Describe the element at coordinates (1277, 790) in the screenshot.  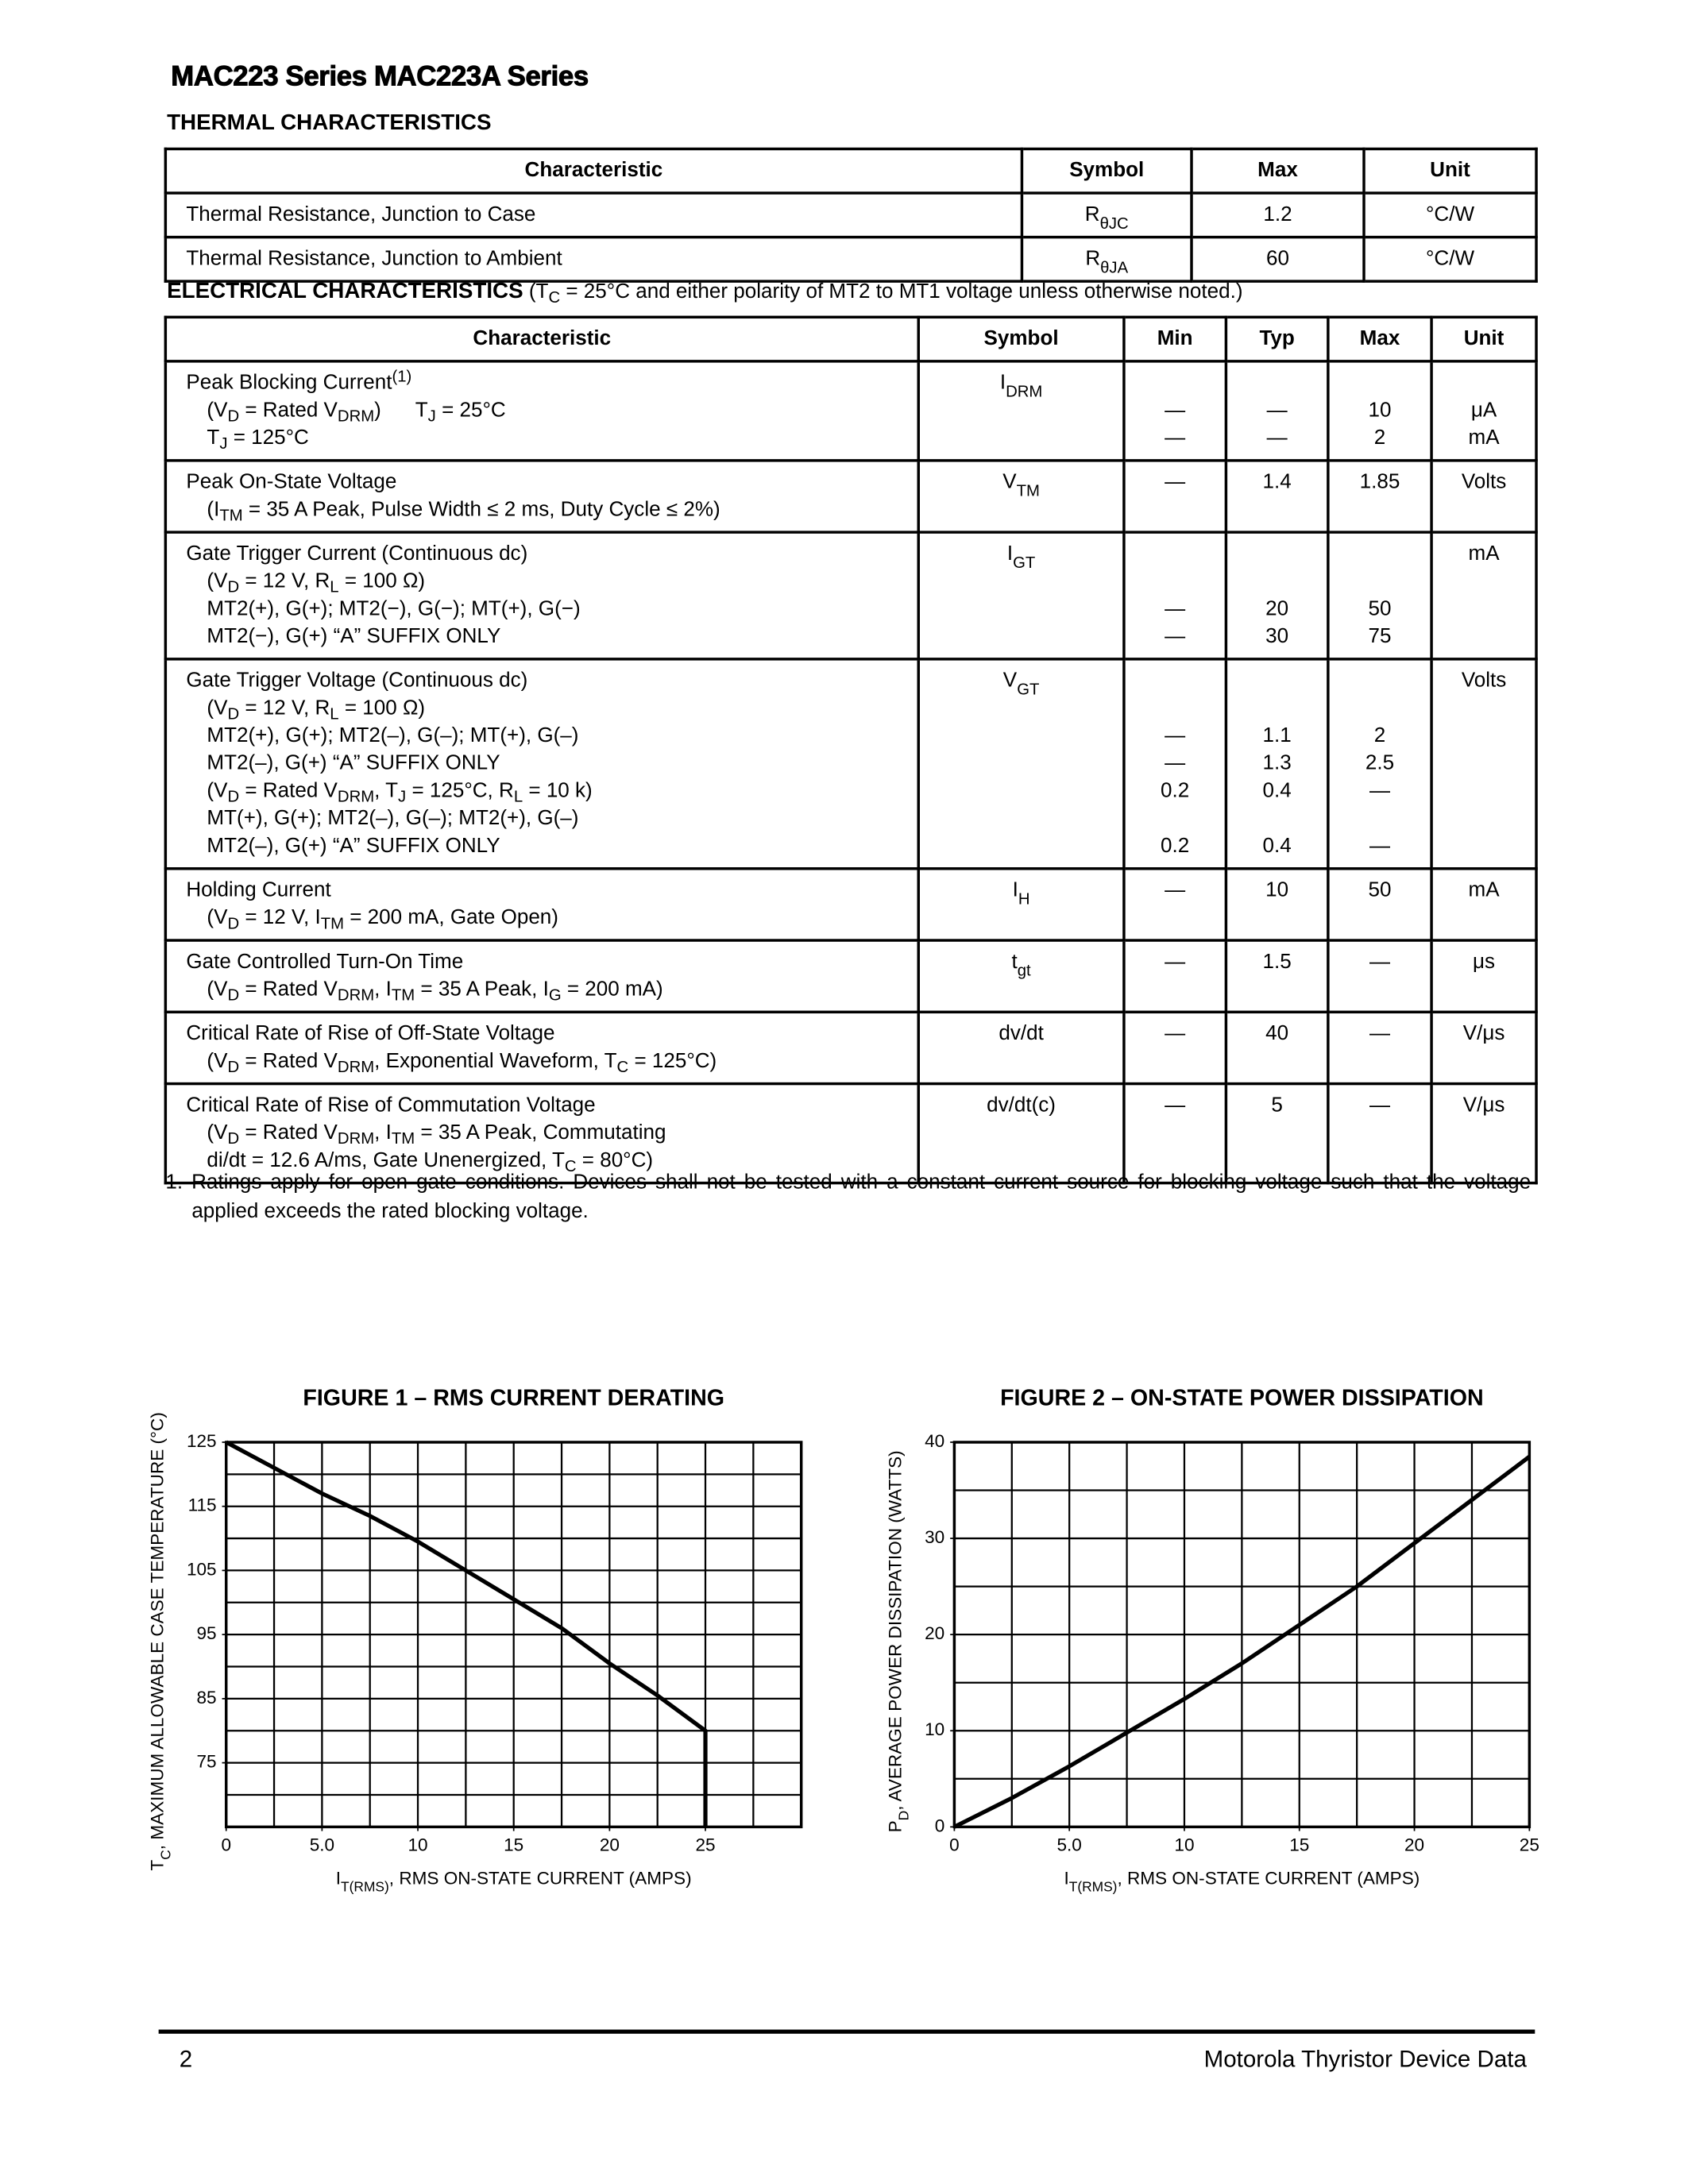
I see `text-line: 0.4` at that location.